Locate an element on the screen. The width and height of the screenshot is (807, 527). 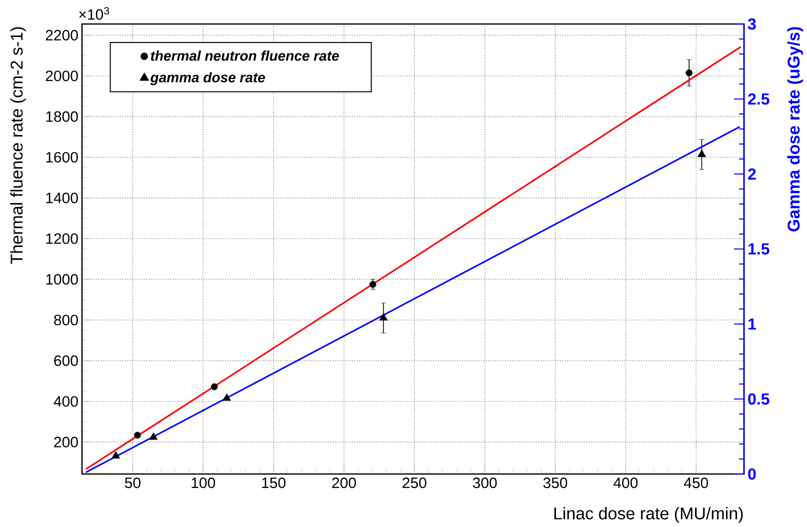
text: ×10$^{3}$ is located at coordinates (94, 13).